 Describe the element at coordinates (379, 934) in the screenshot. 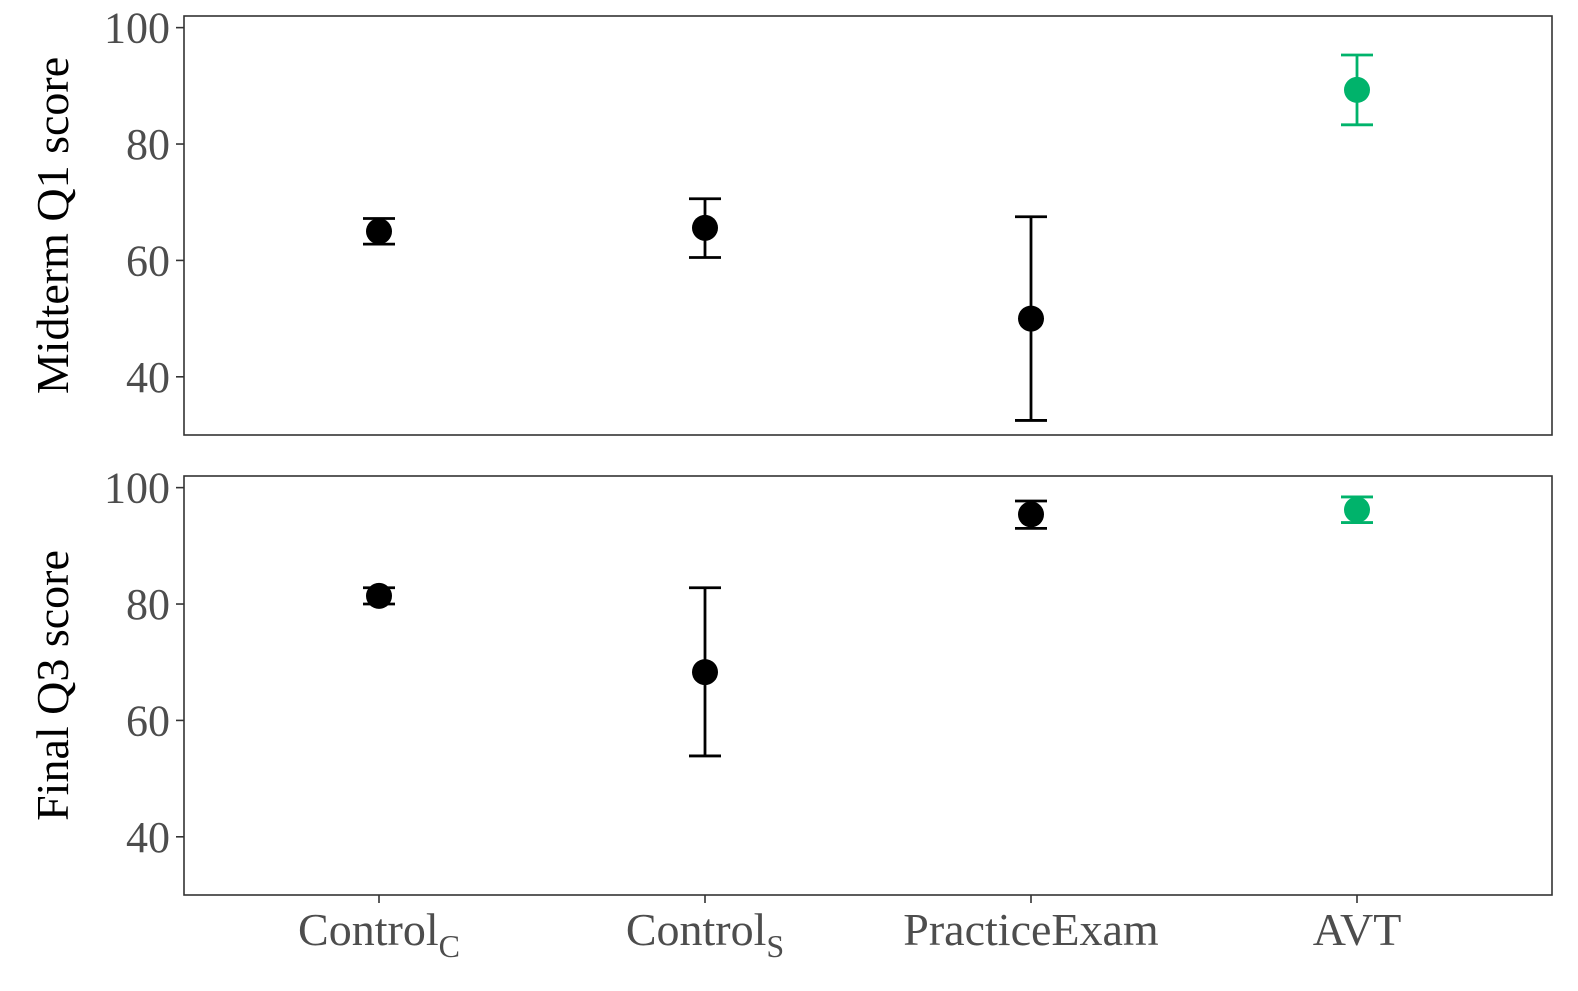

I see `x-tick-label: ControlC` at that location.